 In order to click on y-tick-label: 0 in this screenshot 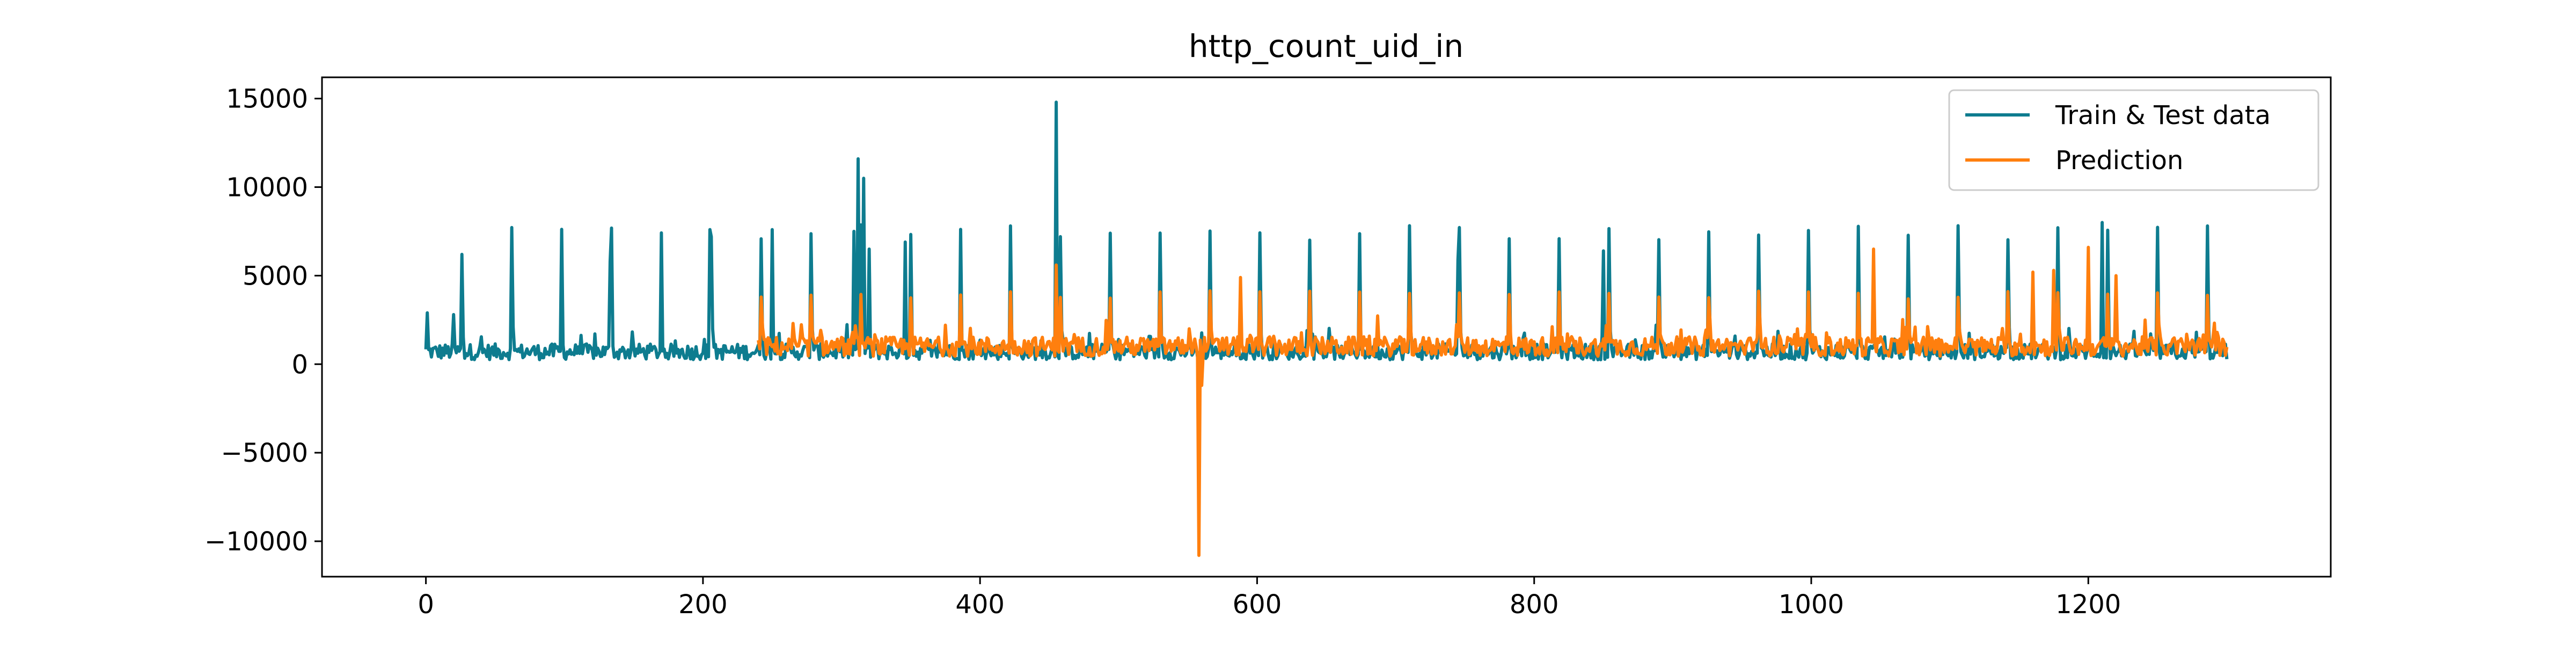, I will do `click(299, 365)`.